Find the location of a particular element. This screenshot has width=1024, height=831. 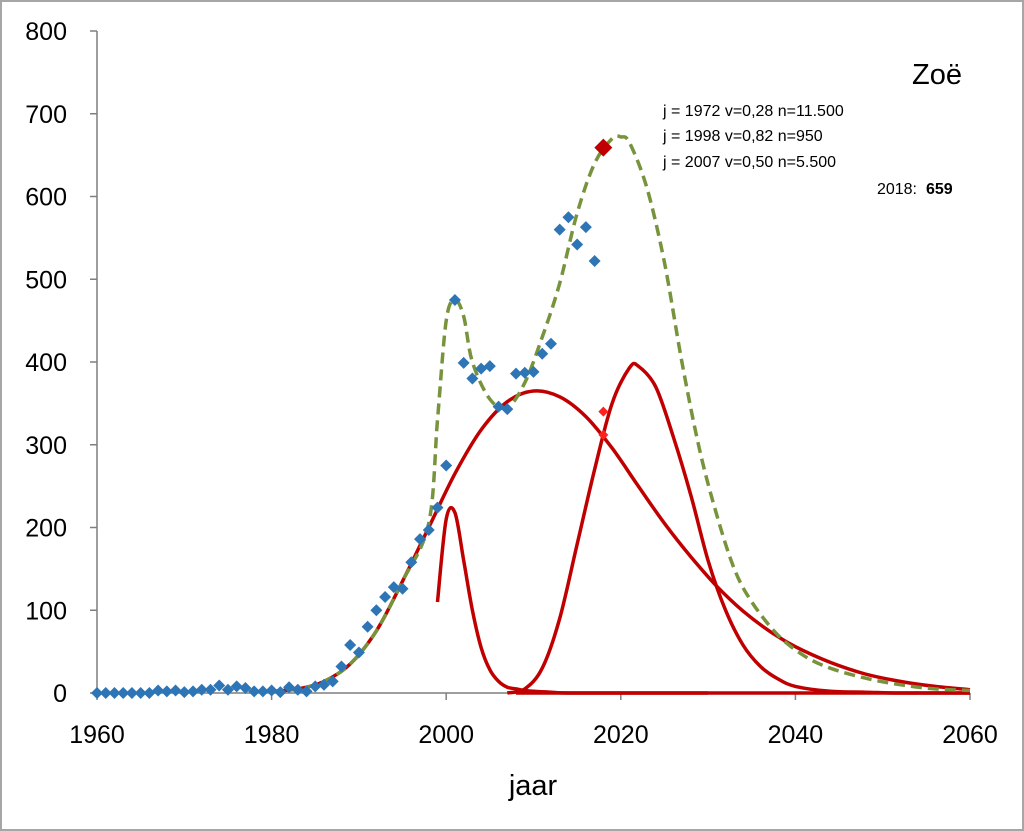

y-tick-label: 500 is located at coordinates (46, 280).